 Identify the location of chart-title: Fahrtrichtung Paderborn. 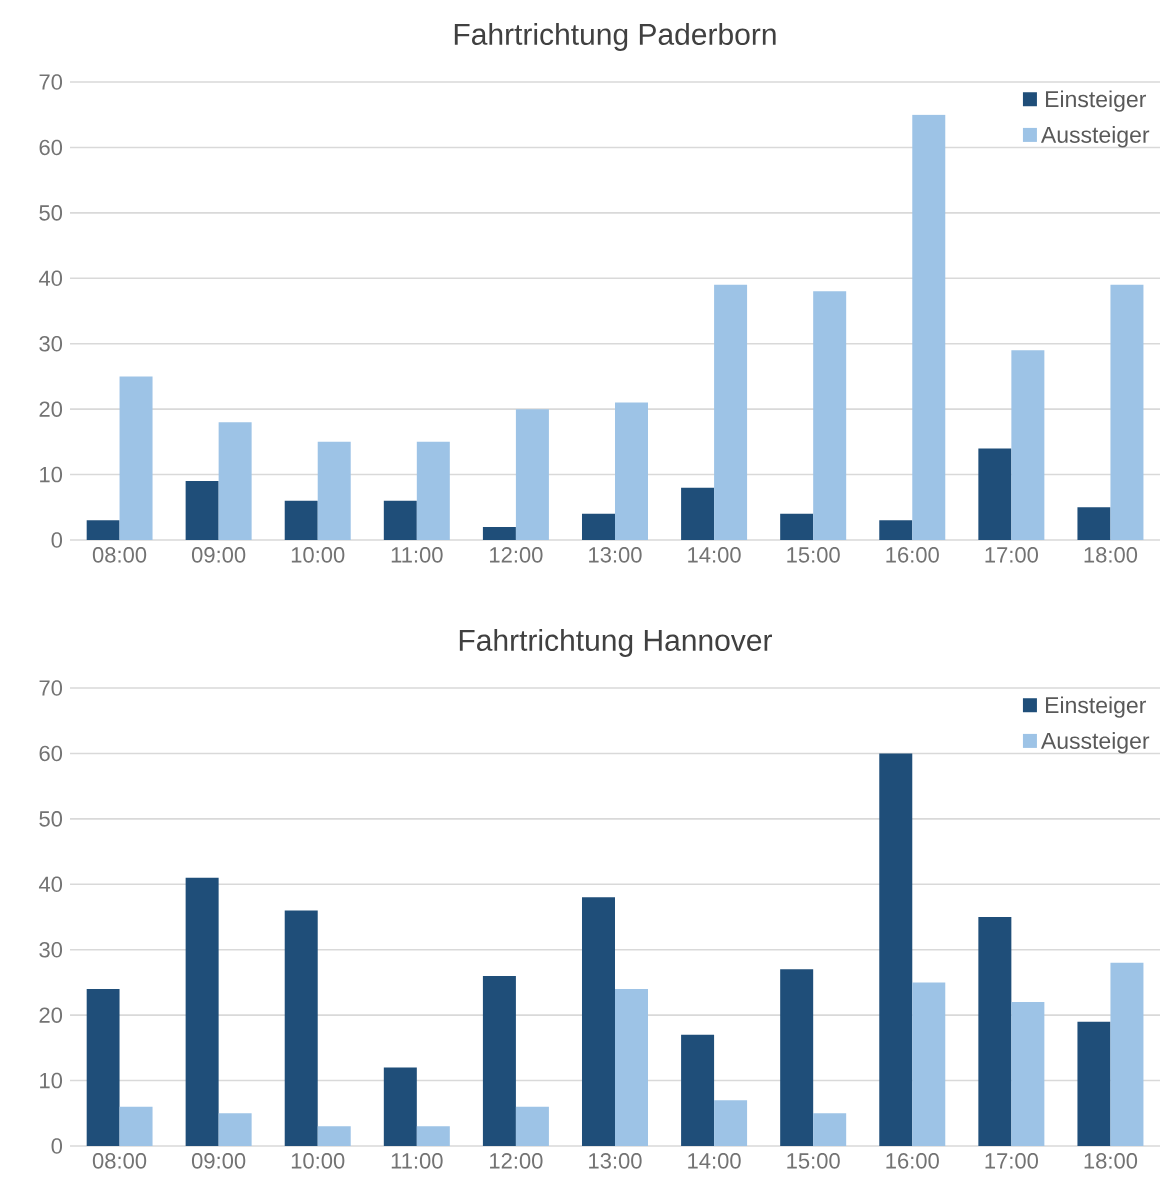
(615, 36).